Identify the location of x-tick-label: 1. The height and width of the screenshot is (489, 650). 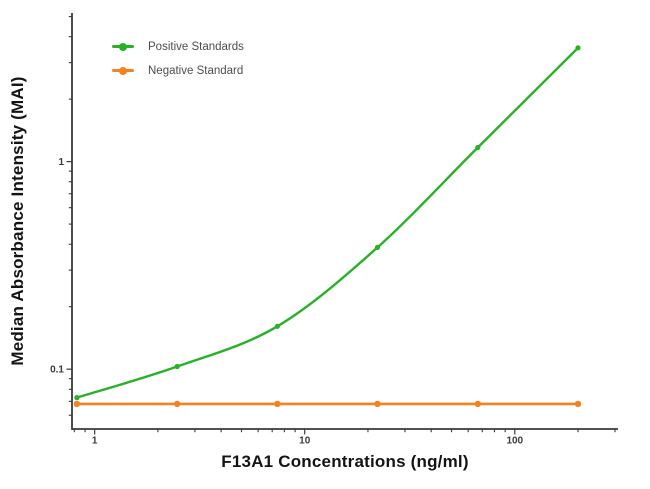
(95, 441).